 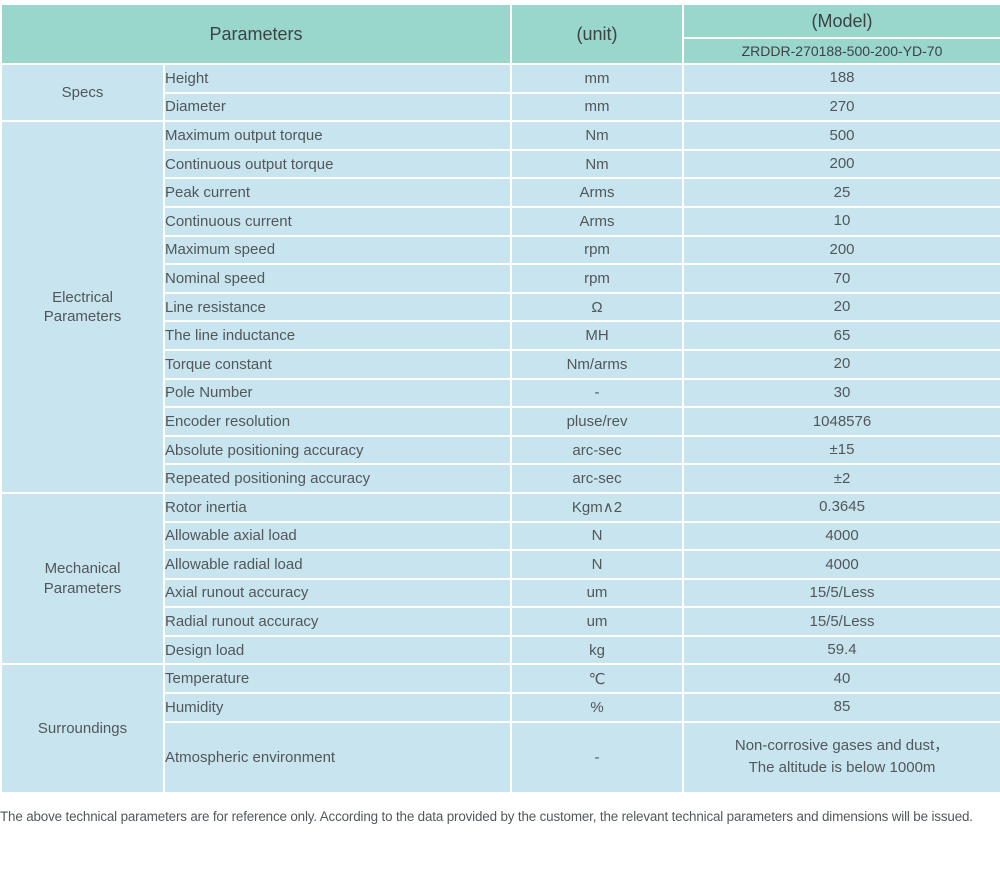 What do you see at coordinates (337, 393) in the screenshot?
I see `parameter-name-cell: Pole Number` at bounding box center [337, 393].